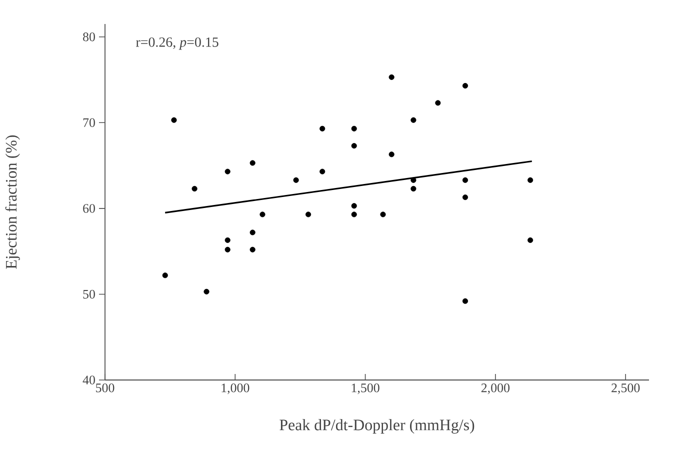 This screenshot has width=697, height=467. Describe the element at coordinates (89, 208) in the screenshot. I see `y-tick-label: 60` at that location.